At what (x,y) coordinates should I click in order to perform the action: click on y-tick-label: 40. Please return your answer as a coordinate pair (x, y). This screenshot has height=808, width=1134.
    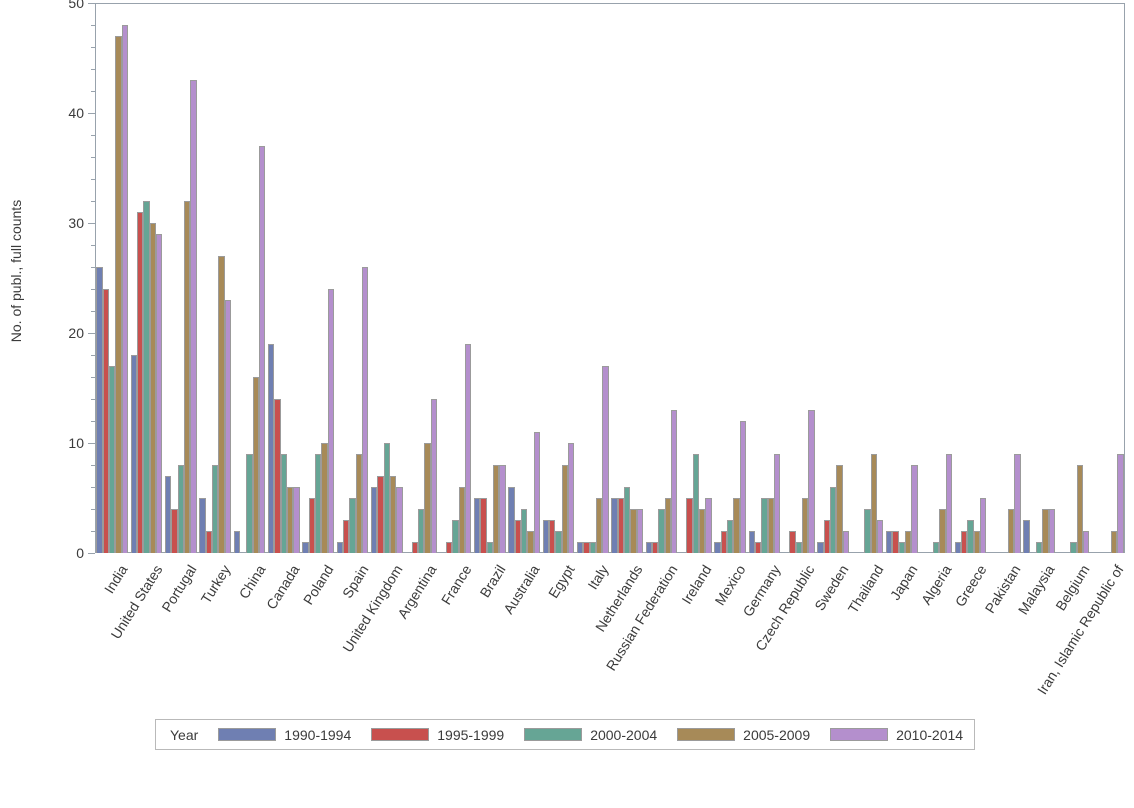
    Looking at the image, I should click on (76, 113).